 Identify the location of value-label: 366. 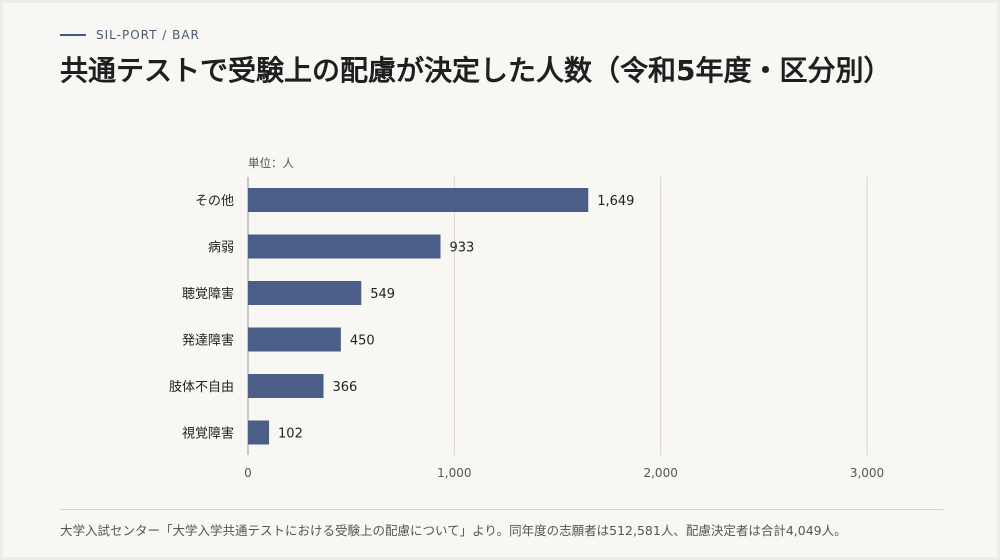
(345, 387).